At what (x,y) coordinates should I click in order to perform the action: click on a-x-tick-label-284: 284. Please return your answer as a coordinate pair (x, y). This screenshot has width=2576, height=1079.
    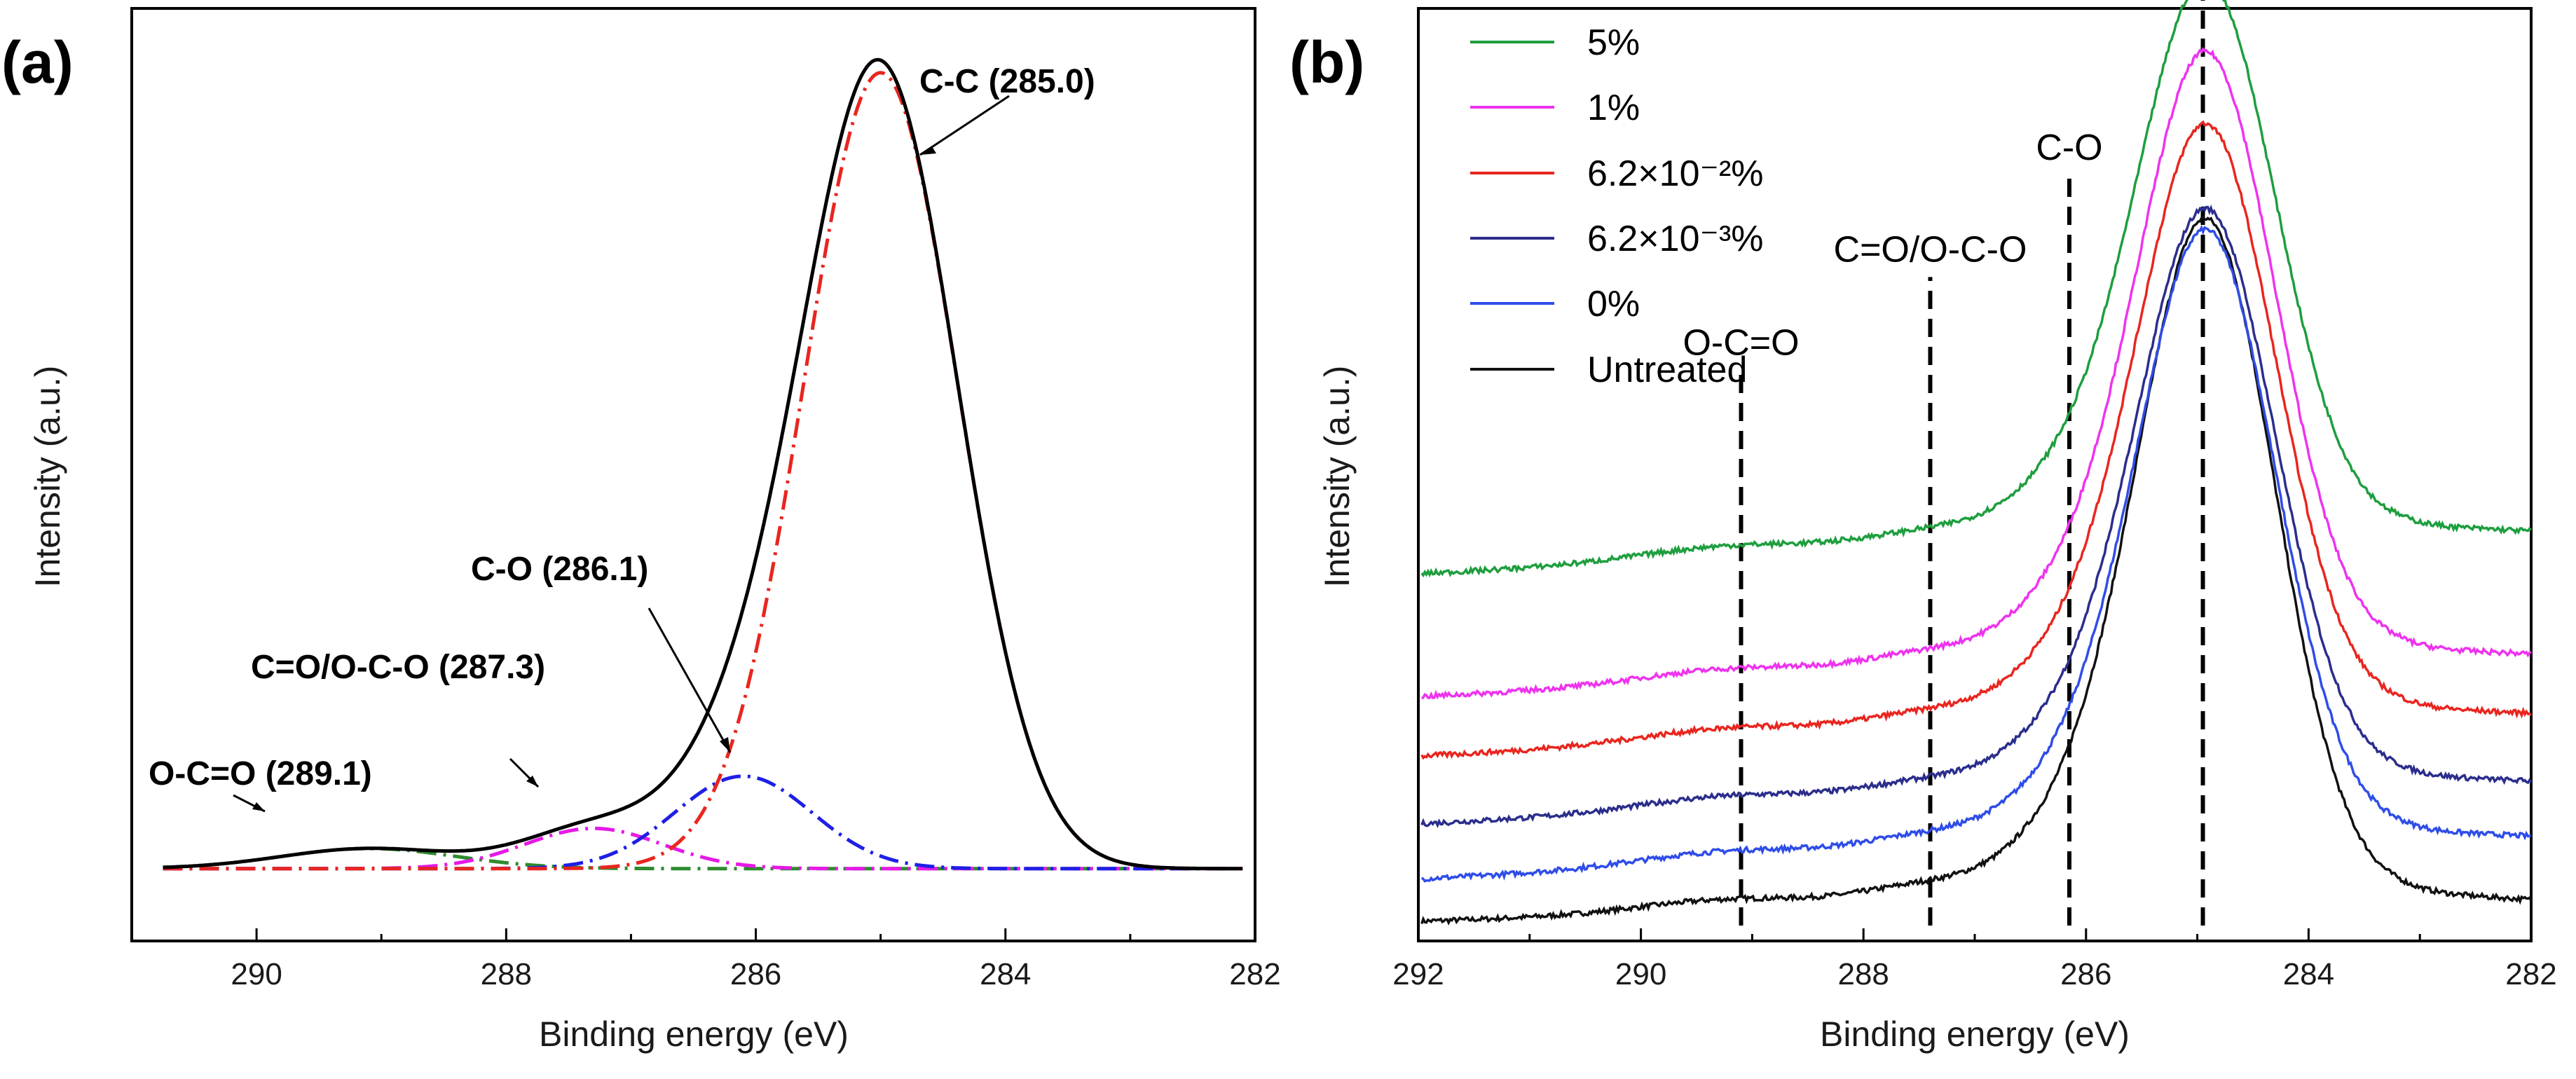
    Looking at the image, I should click on (1005, 974).